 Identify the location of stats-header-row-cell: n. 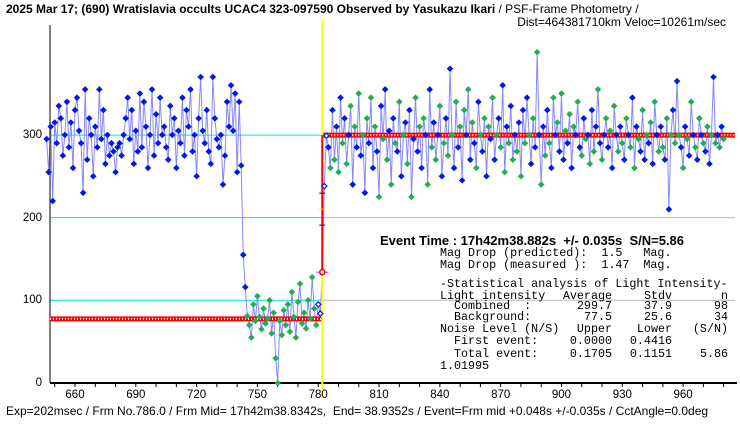
(724, 296).